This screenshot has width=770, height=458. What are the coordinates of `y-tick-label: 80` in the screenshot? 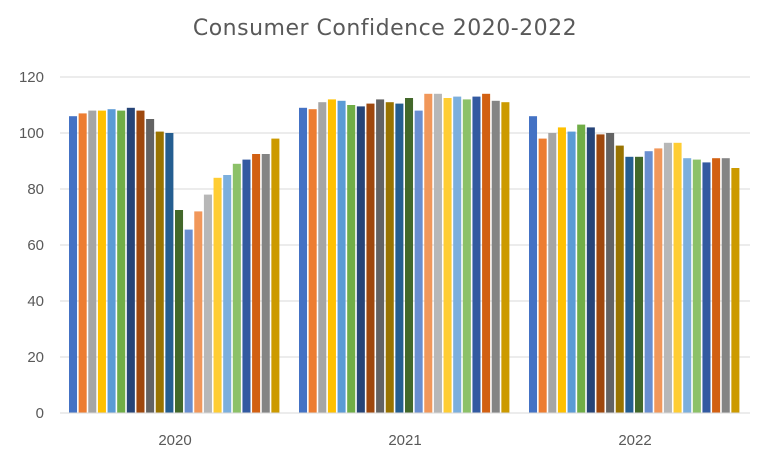 It's located at (35, 189).